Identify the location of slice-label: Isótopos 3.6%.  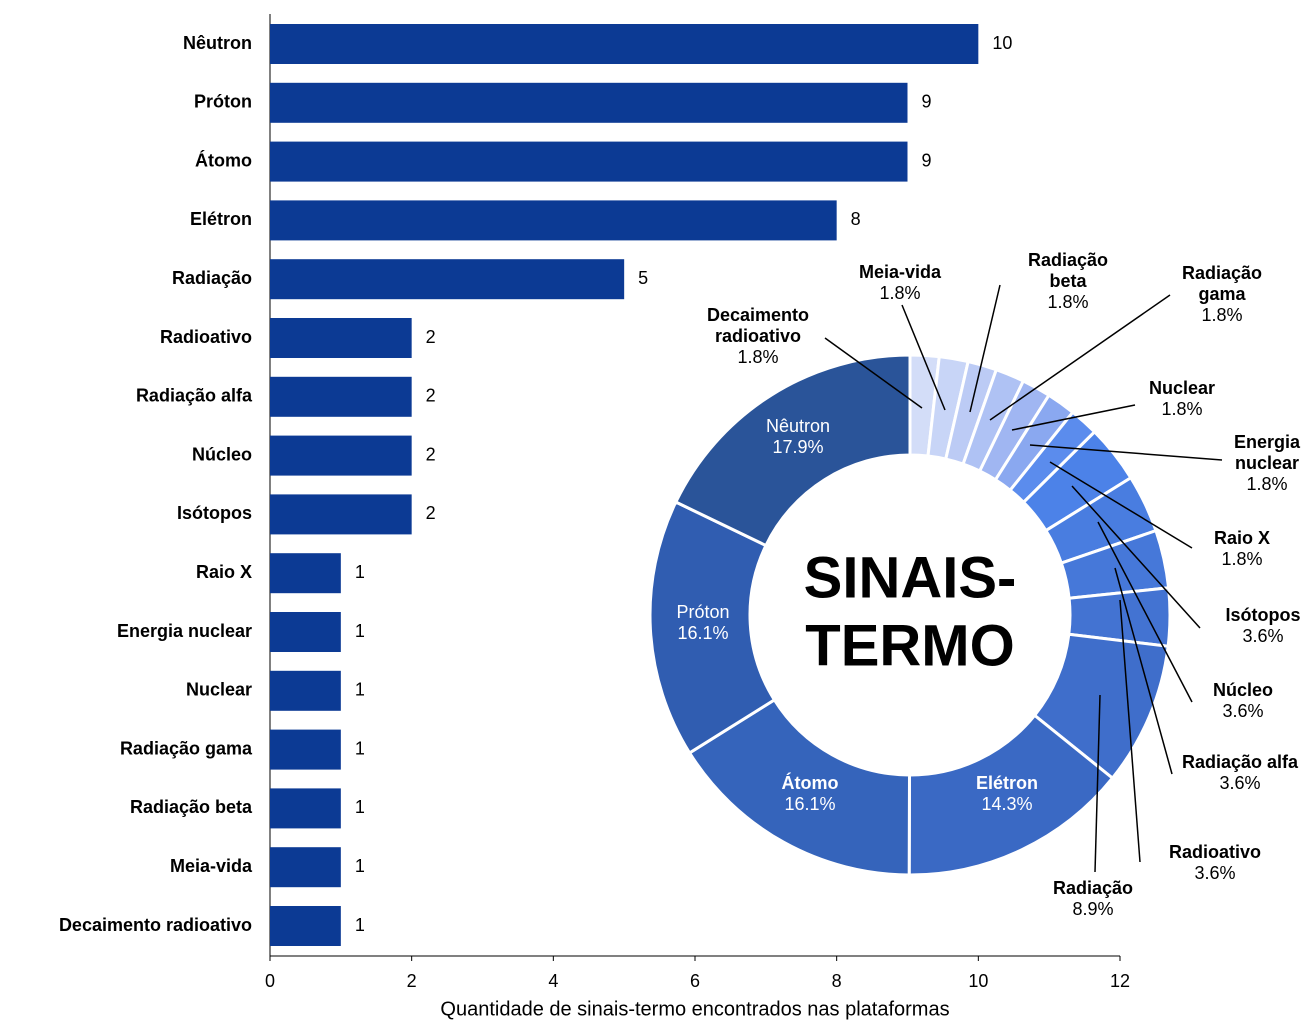
(1263, 626).